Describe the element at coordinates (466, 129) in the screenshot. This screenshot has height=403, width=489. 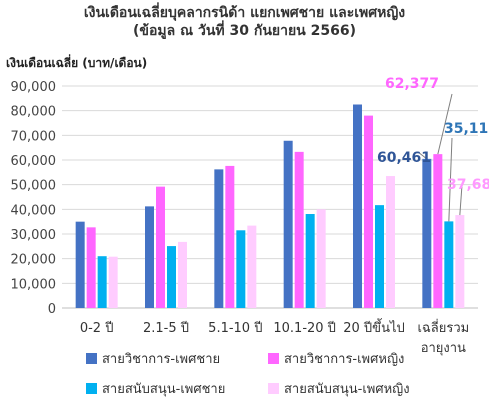
I see `annotation-label-2: 35,119` at that location.